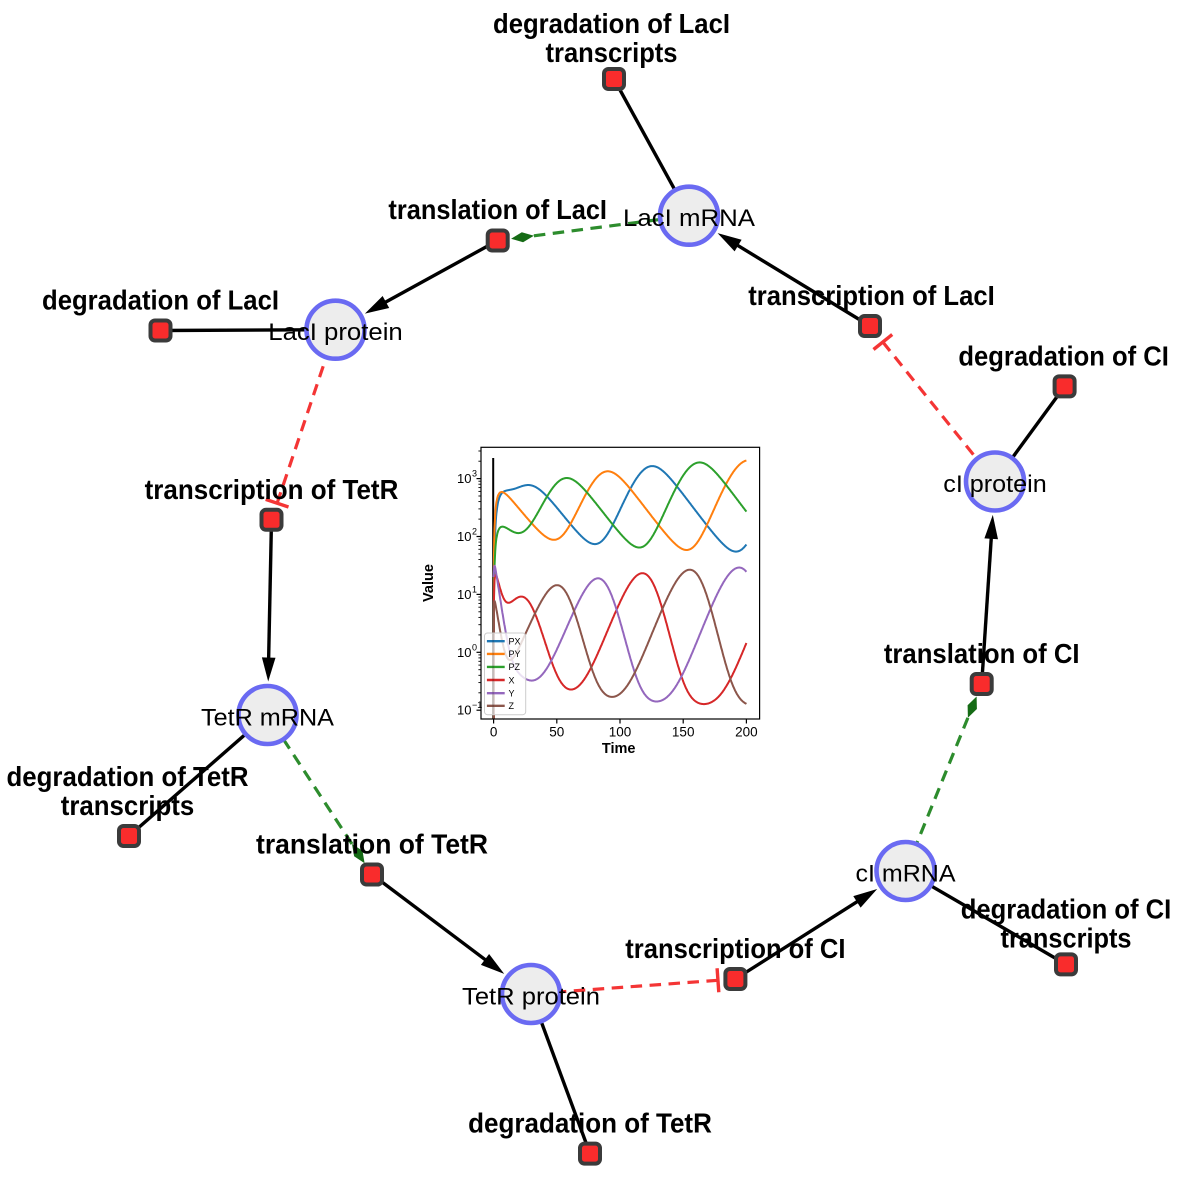 The width and height of the screenshot is (1189, 1200). Describe the element at coordinates (683, 732) in the screenshot. I see `svg-text: 150` at that location.